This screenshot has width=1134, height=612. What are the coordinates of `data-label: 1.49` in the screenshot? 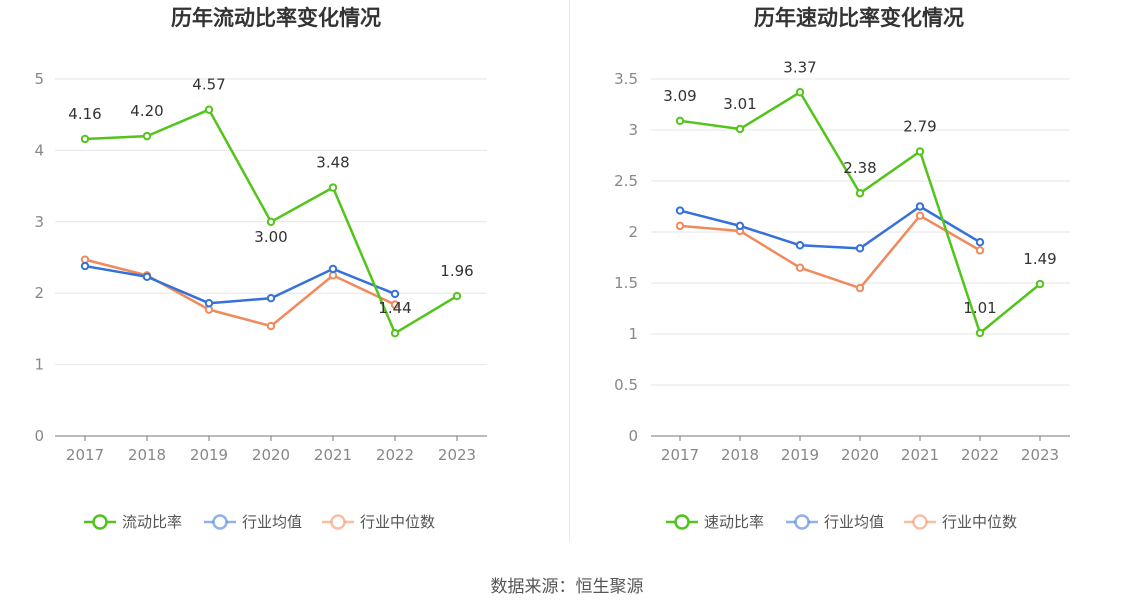 It's located at (1039, 259).